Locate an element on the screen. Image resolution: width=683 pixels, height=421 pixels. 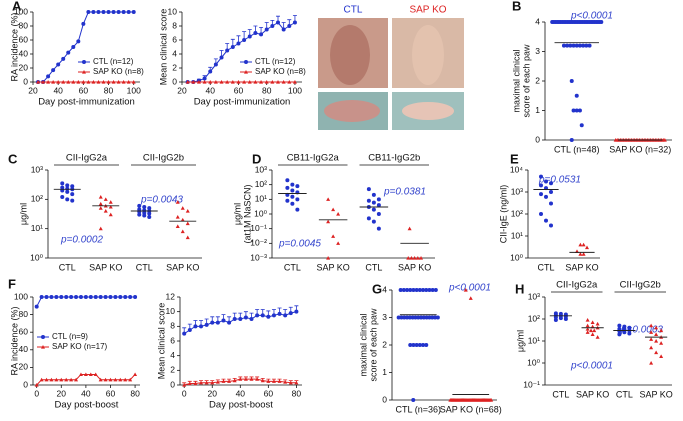
group-title: CB11-IgG2b is located at coordinates (394, 158).